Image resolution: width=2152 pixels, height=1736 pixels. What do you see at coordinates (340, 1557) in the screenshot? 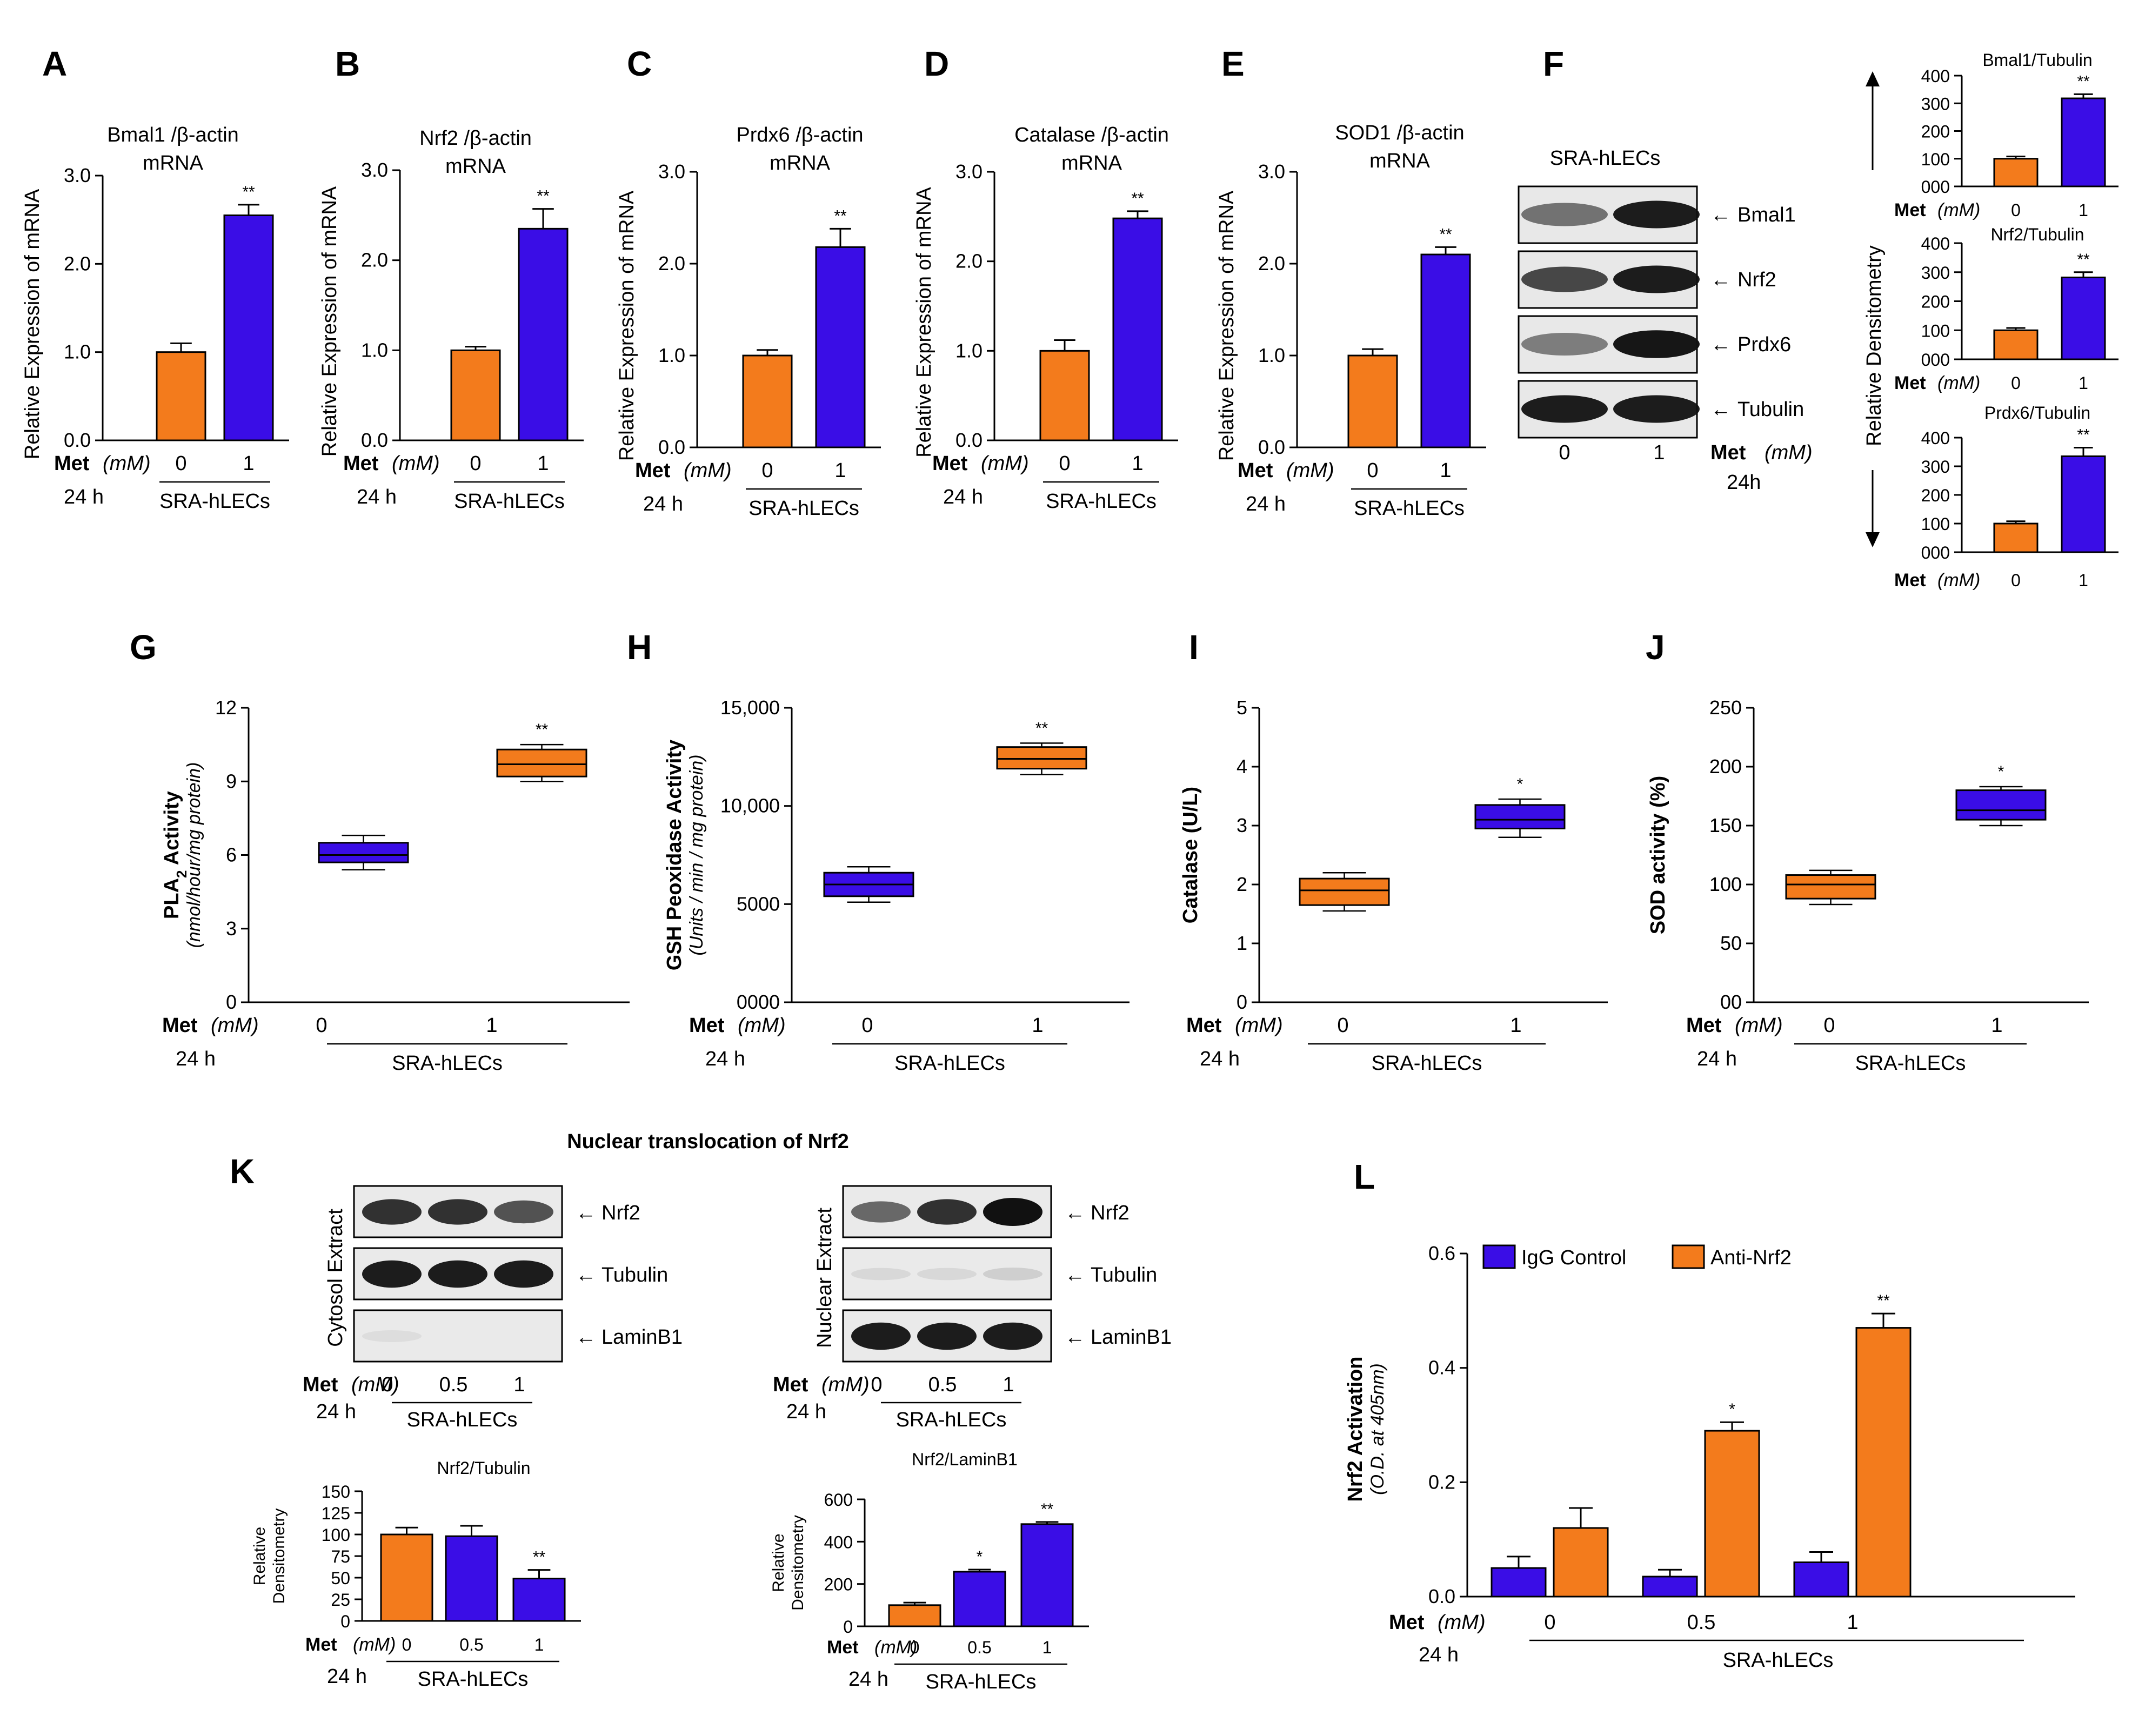
I see `y-tick-label: 75` at bounding box center [340, 1557].